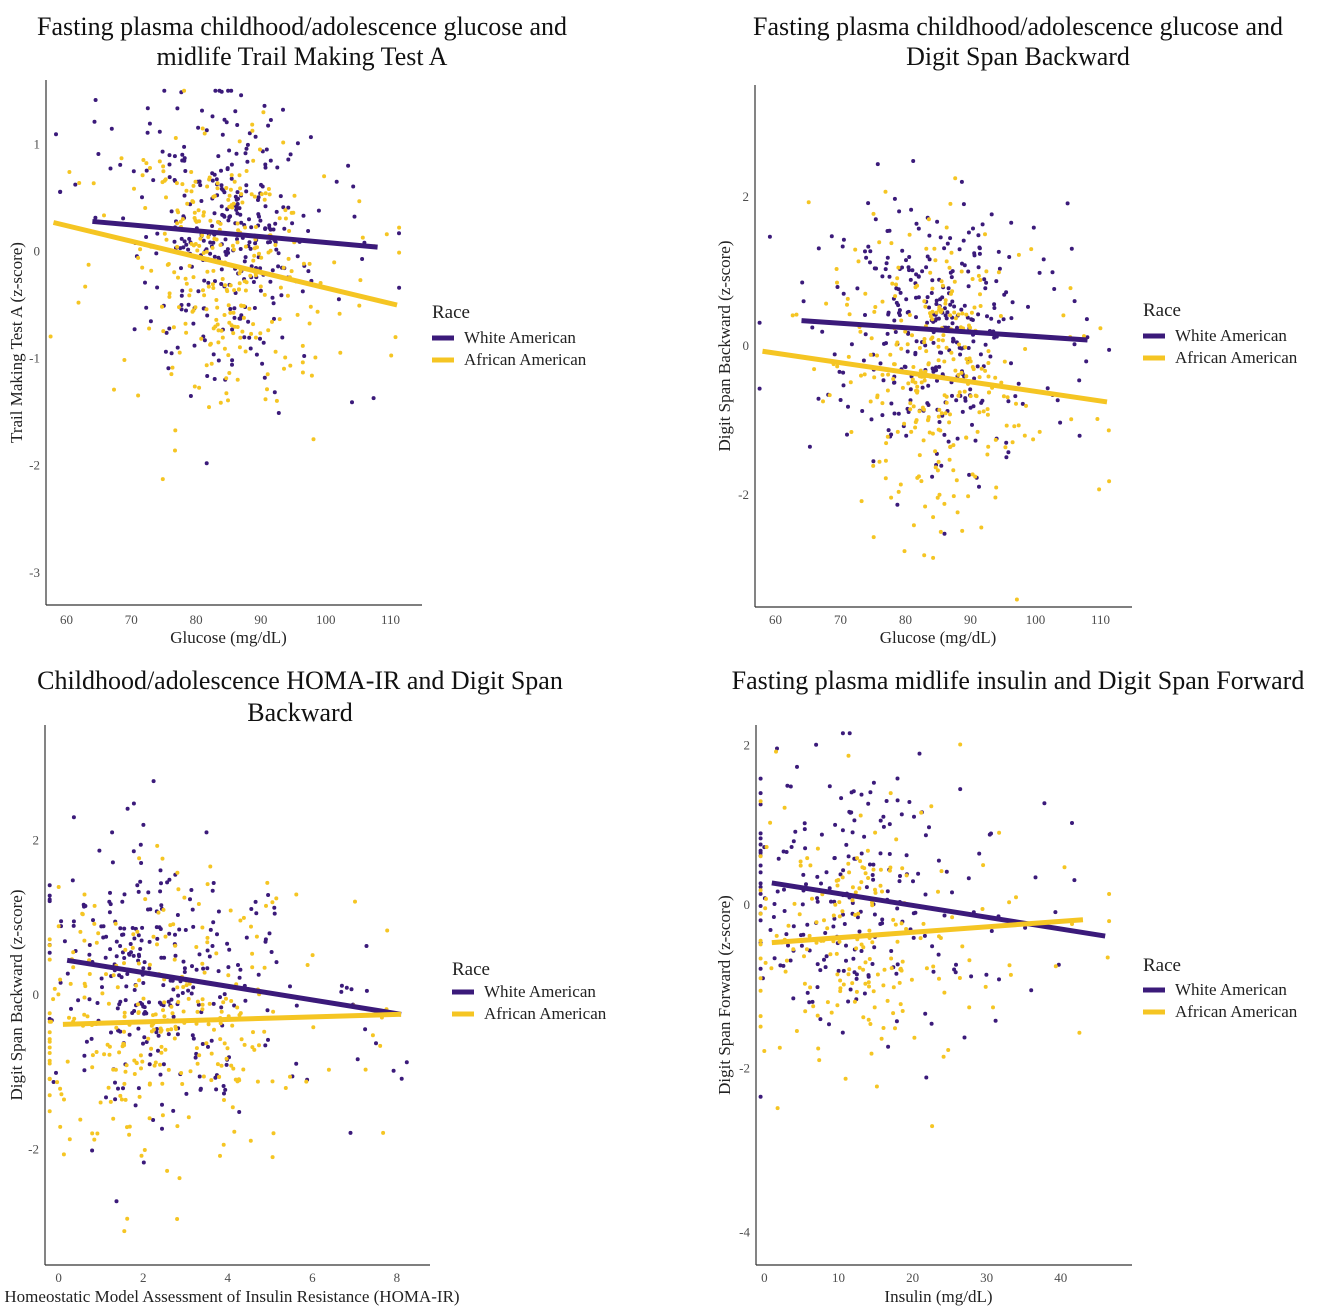 The width and height of the screenshot is (1325, 1309). I want to click on y-tick-label: -4, so click(744, 1231).